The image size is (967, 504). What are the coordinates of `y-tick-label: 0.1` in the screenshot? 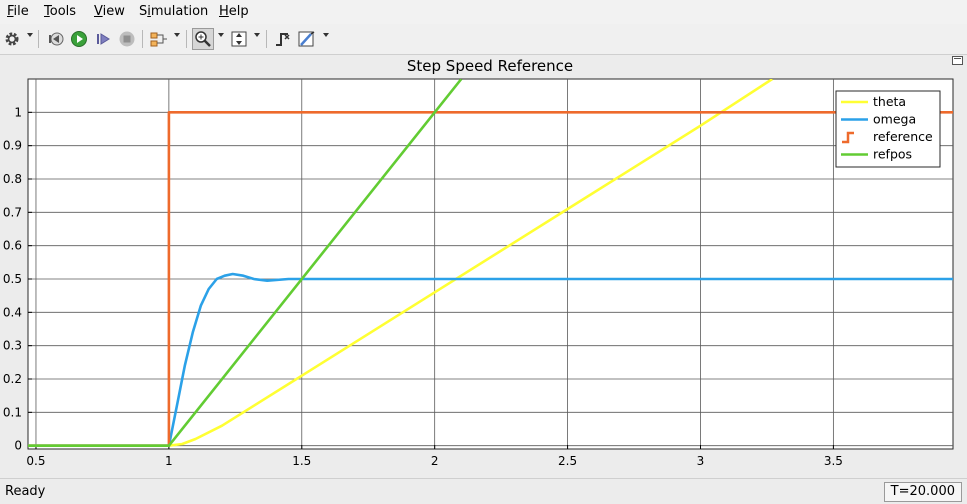 It's located at (12, 412).